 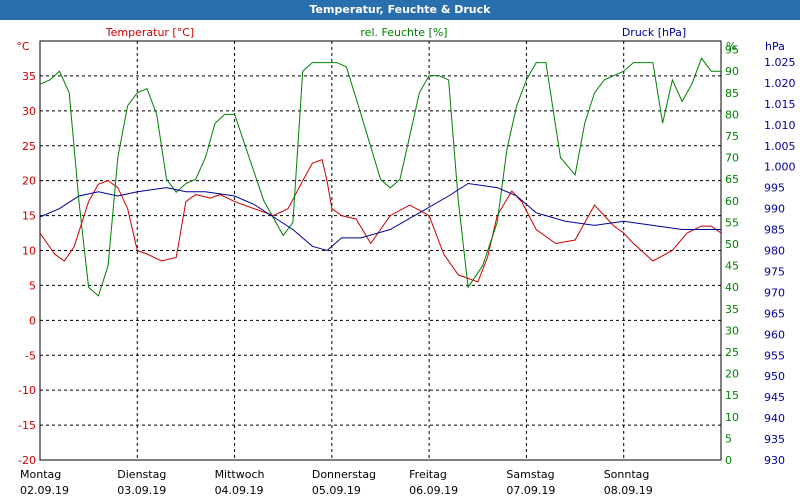 What do you see at coordinates (732, 158) in the screenshot?
I see `humidity-tick-label: 70` at bounding box center [732, 158].